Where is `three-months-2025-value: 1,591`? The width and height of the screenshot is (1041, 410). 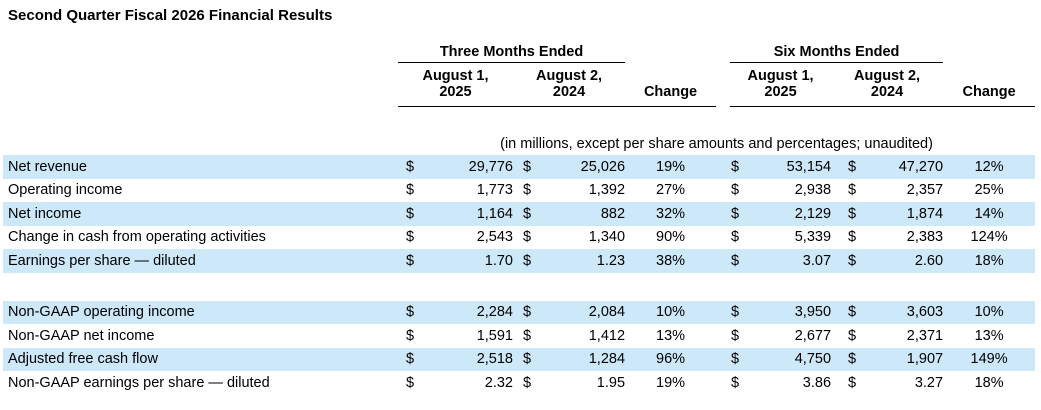 three-months-2025-value: 1,591 is located at coordinates (494, 335).